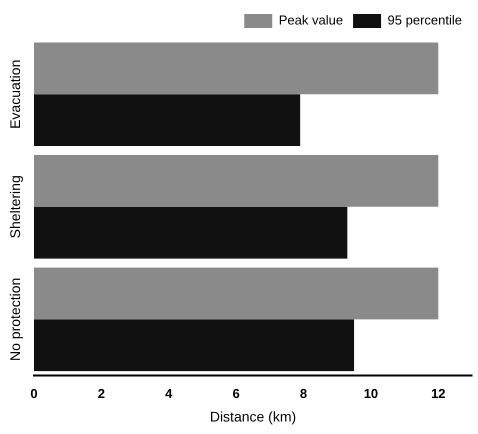 The width and height of the screenshot is (478, 434). Describe the element at coordinates (34, 393) in the screenshot. I see `x-tick-label: 0` at that location.